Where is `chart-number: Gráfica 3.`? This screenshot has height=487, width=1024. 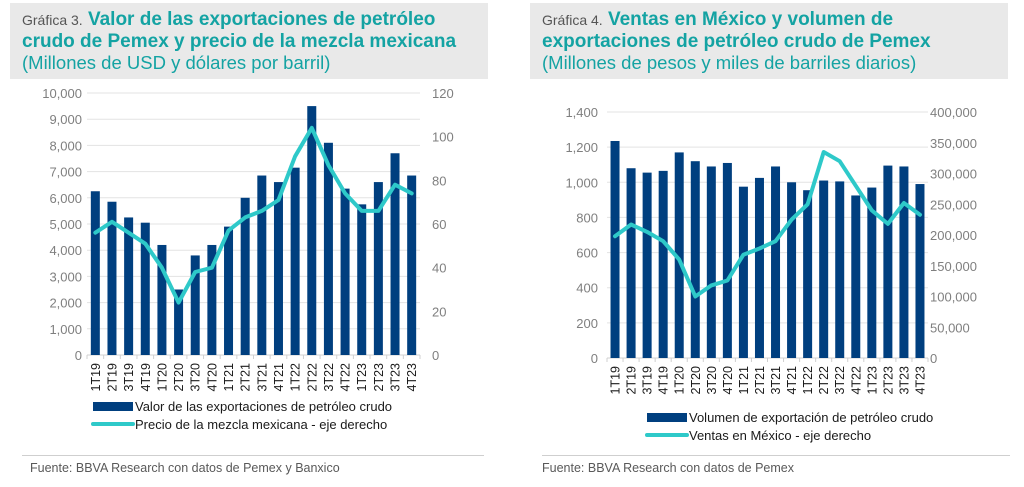
chart-number: Gráfica 3. is located at coordinates (52, 20).